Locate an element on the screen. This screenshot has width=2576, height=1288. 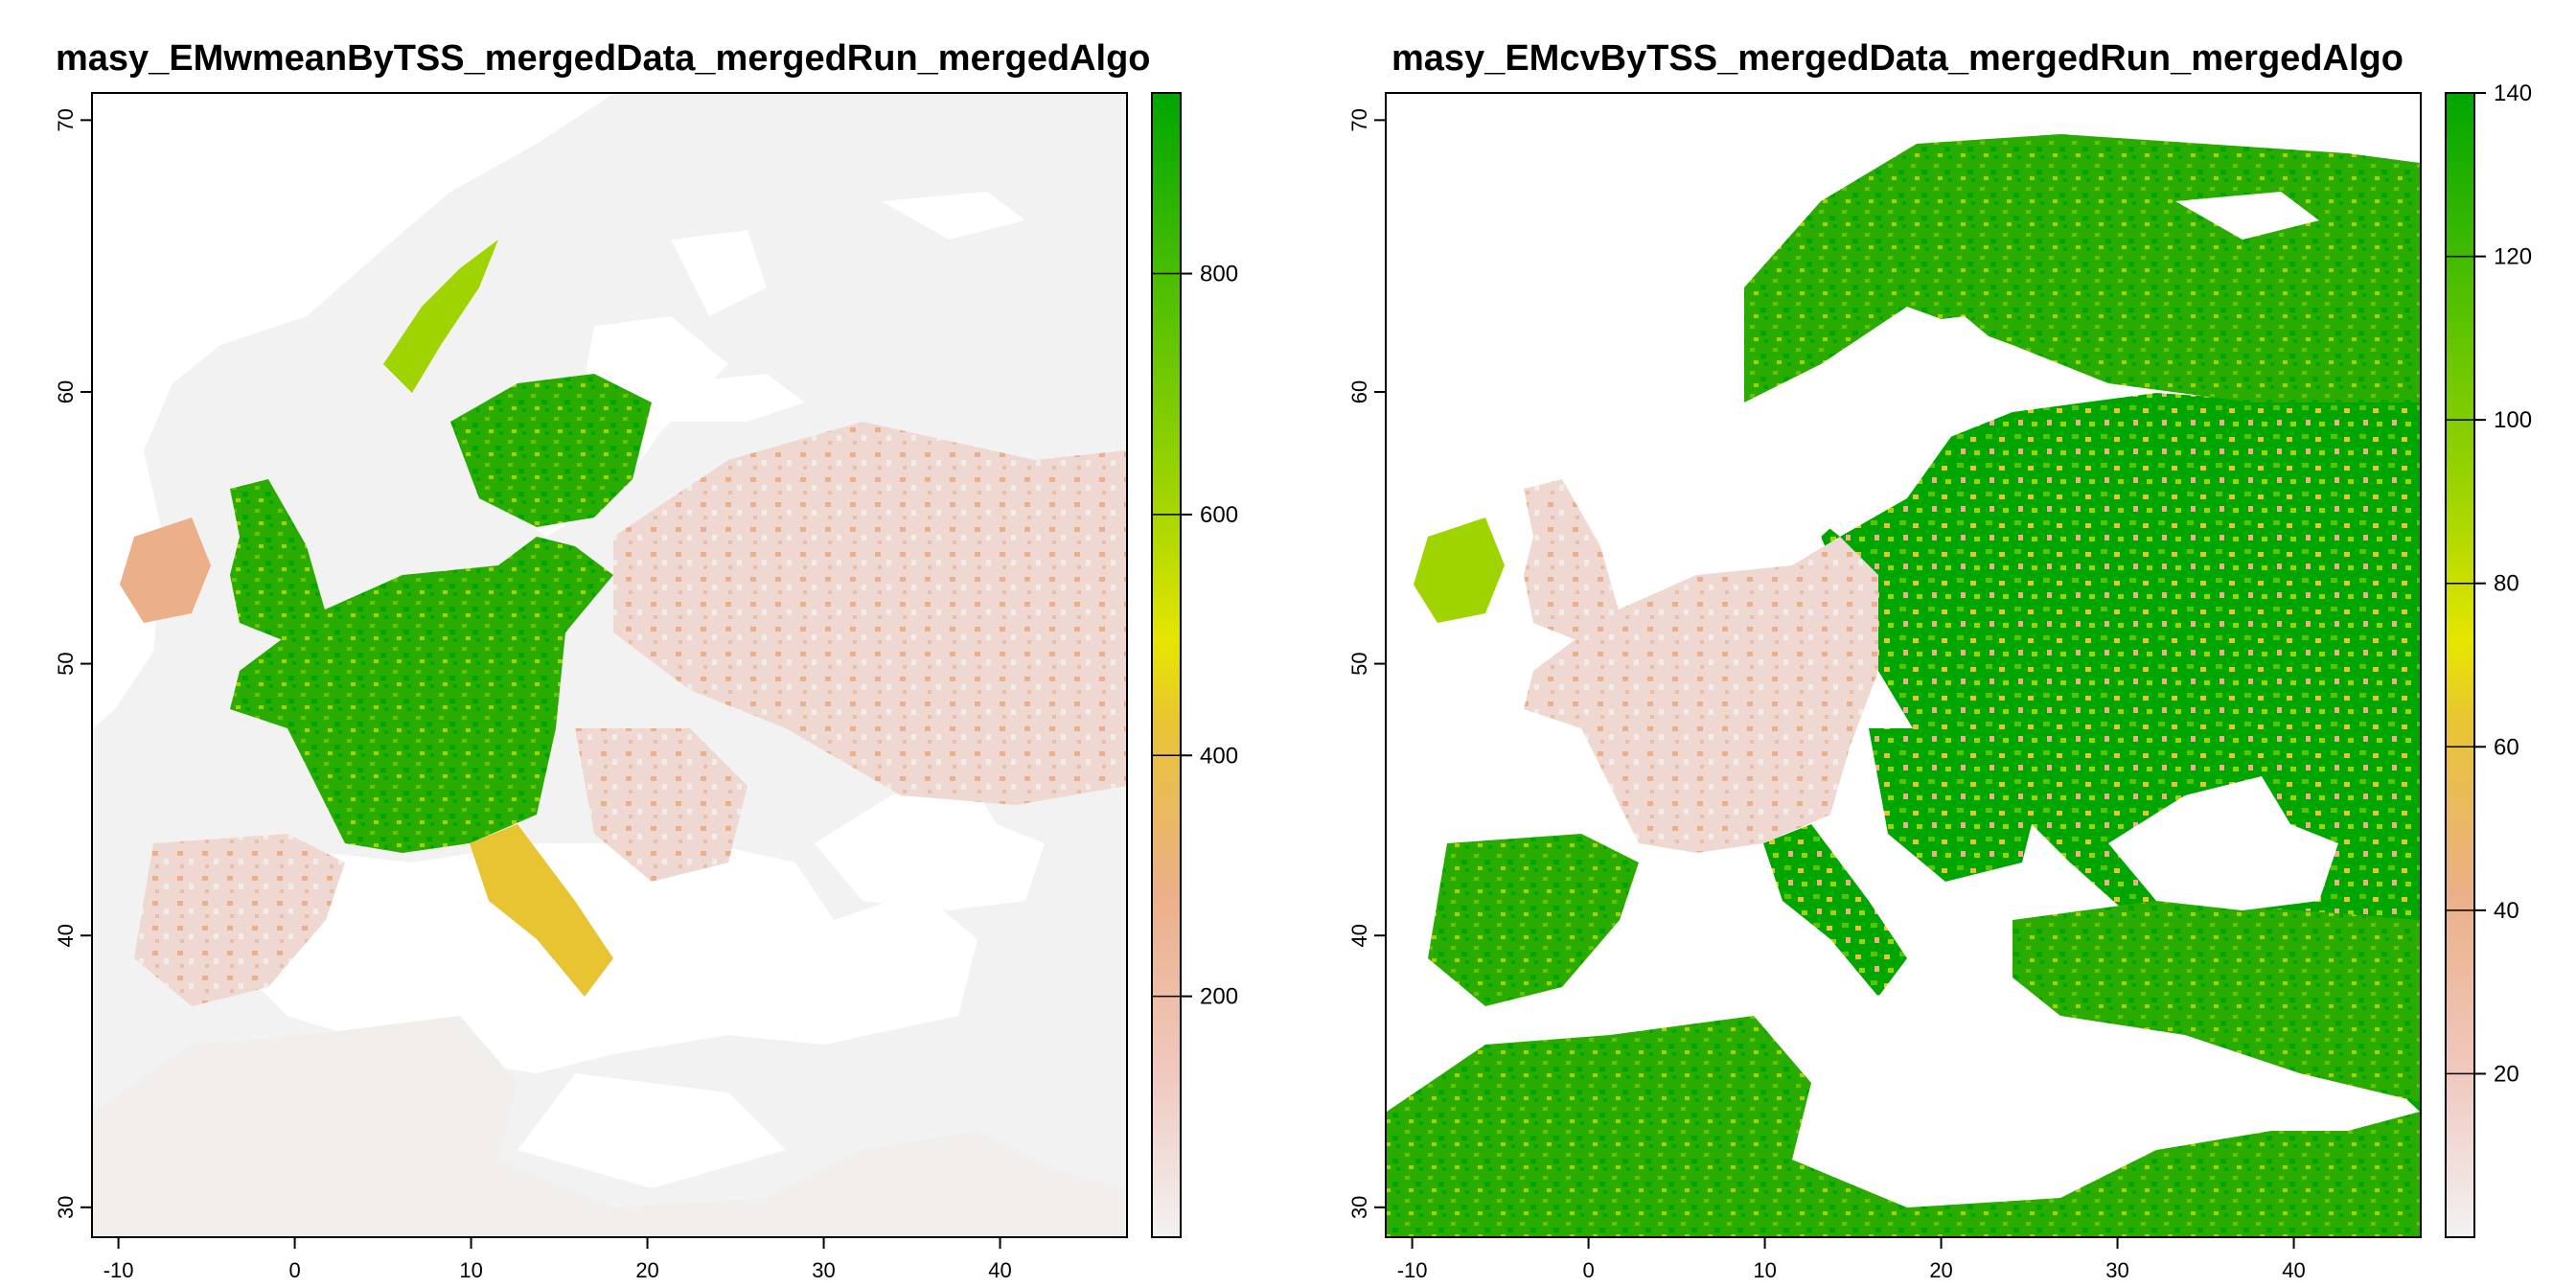
left-map-norway-coast is located at coordinates (440, 316).